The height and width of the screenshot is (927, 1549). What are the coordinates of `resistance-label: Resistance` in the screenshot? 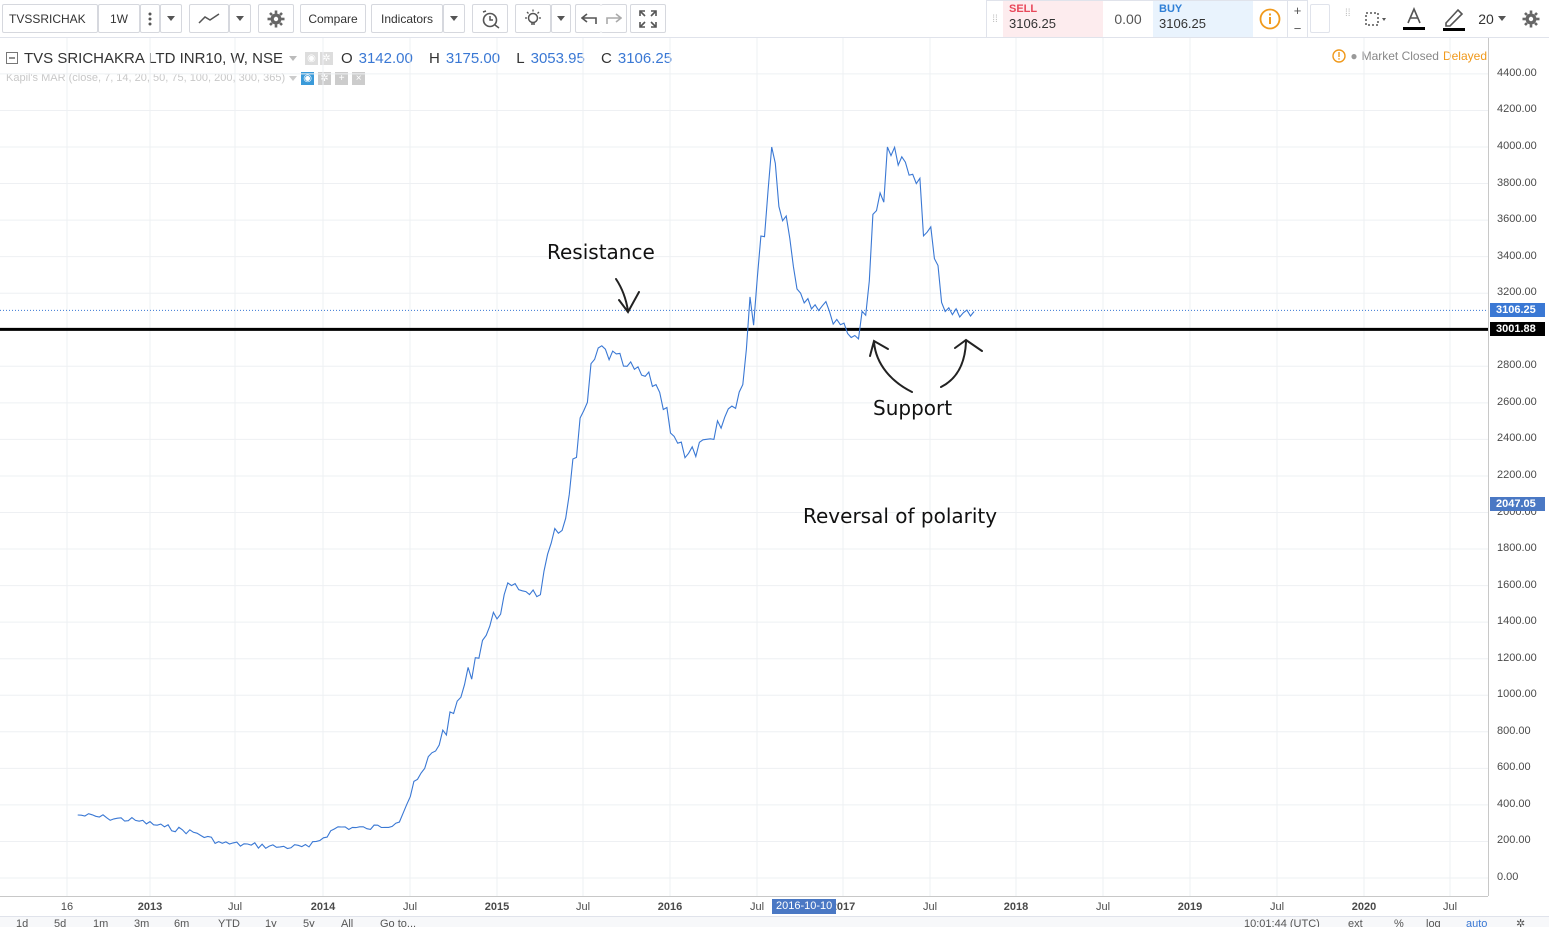 It's located at (601, 252).